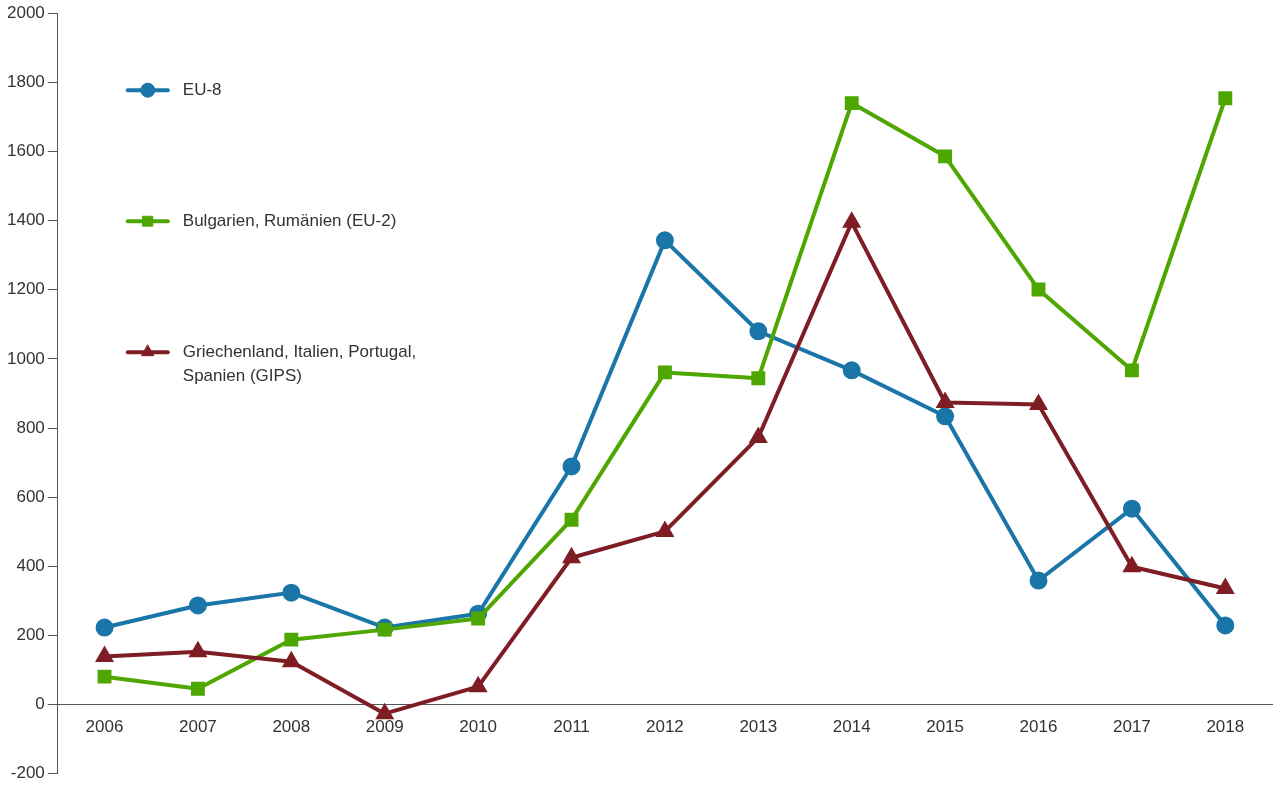 This screenshot has width=1283, height=787. Describe the element at coordinates (40, 704) in the screenshot. I see `y-tick-label: 0` at that location.